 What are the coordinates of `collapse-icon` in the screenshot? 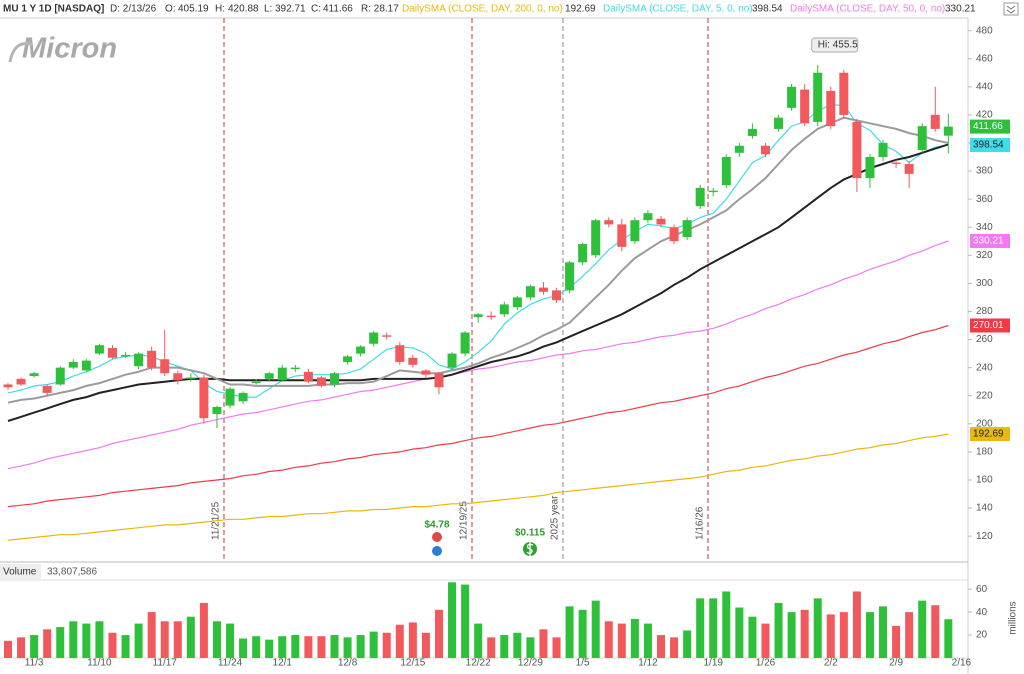 It's located at (1011, 9).